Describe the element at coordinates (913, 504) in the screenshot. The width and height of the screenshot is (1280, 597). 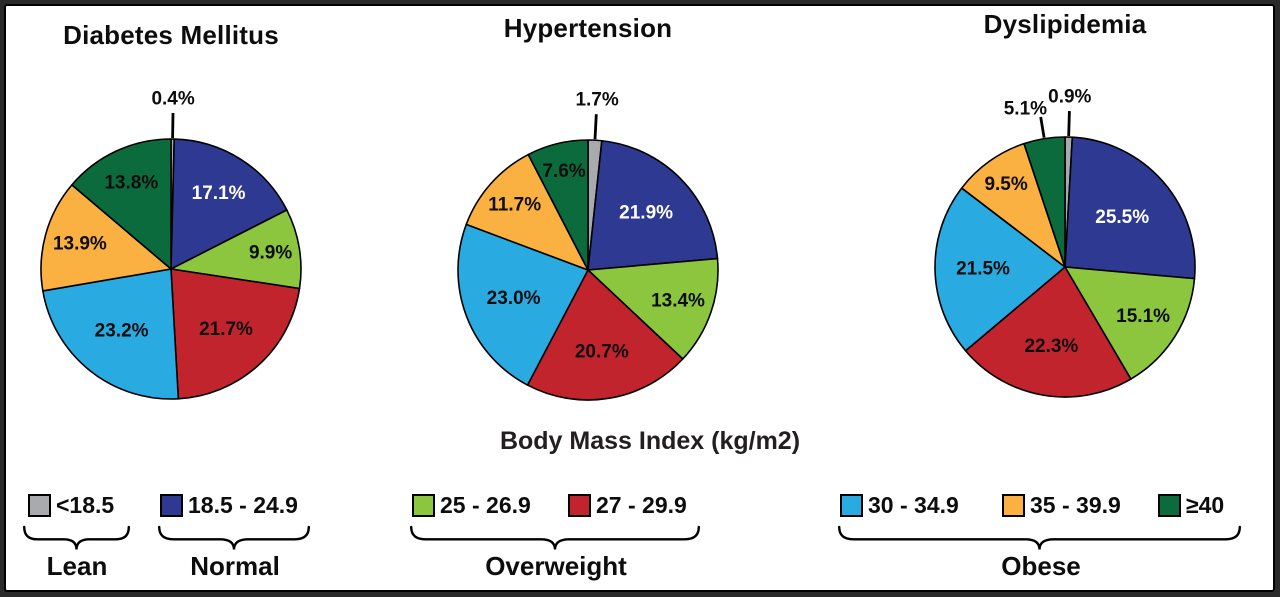
I see `legend-label: 30 - 34.9` at that location.